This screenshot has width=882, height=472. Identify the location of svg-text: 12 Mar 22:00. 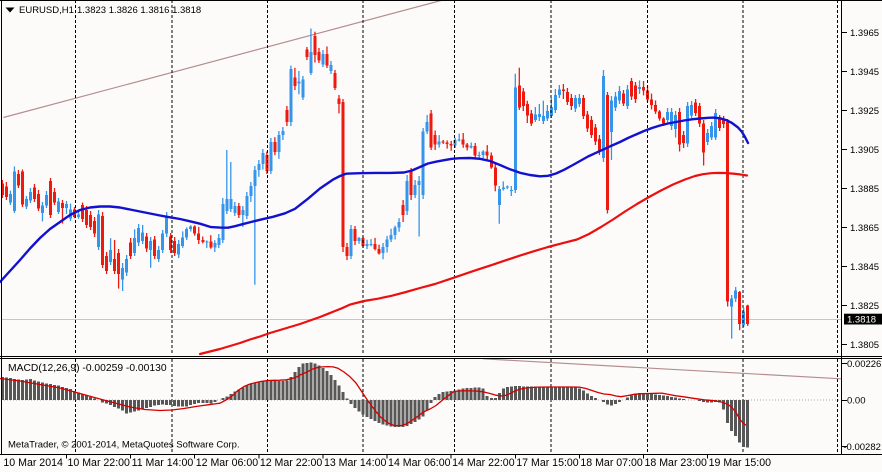
(291, 463).